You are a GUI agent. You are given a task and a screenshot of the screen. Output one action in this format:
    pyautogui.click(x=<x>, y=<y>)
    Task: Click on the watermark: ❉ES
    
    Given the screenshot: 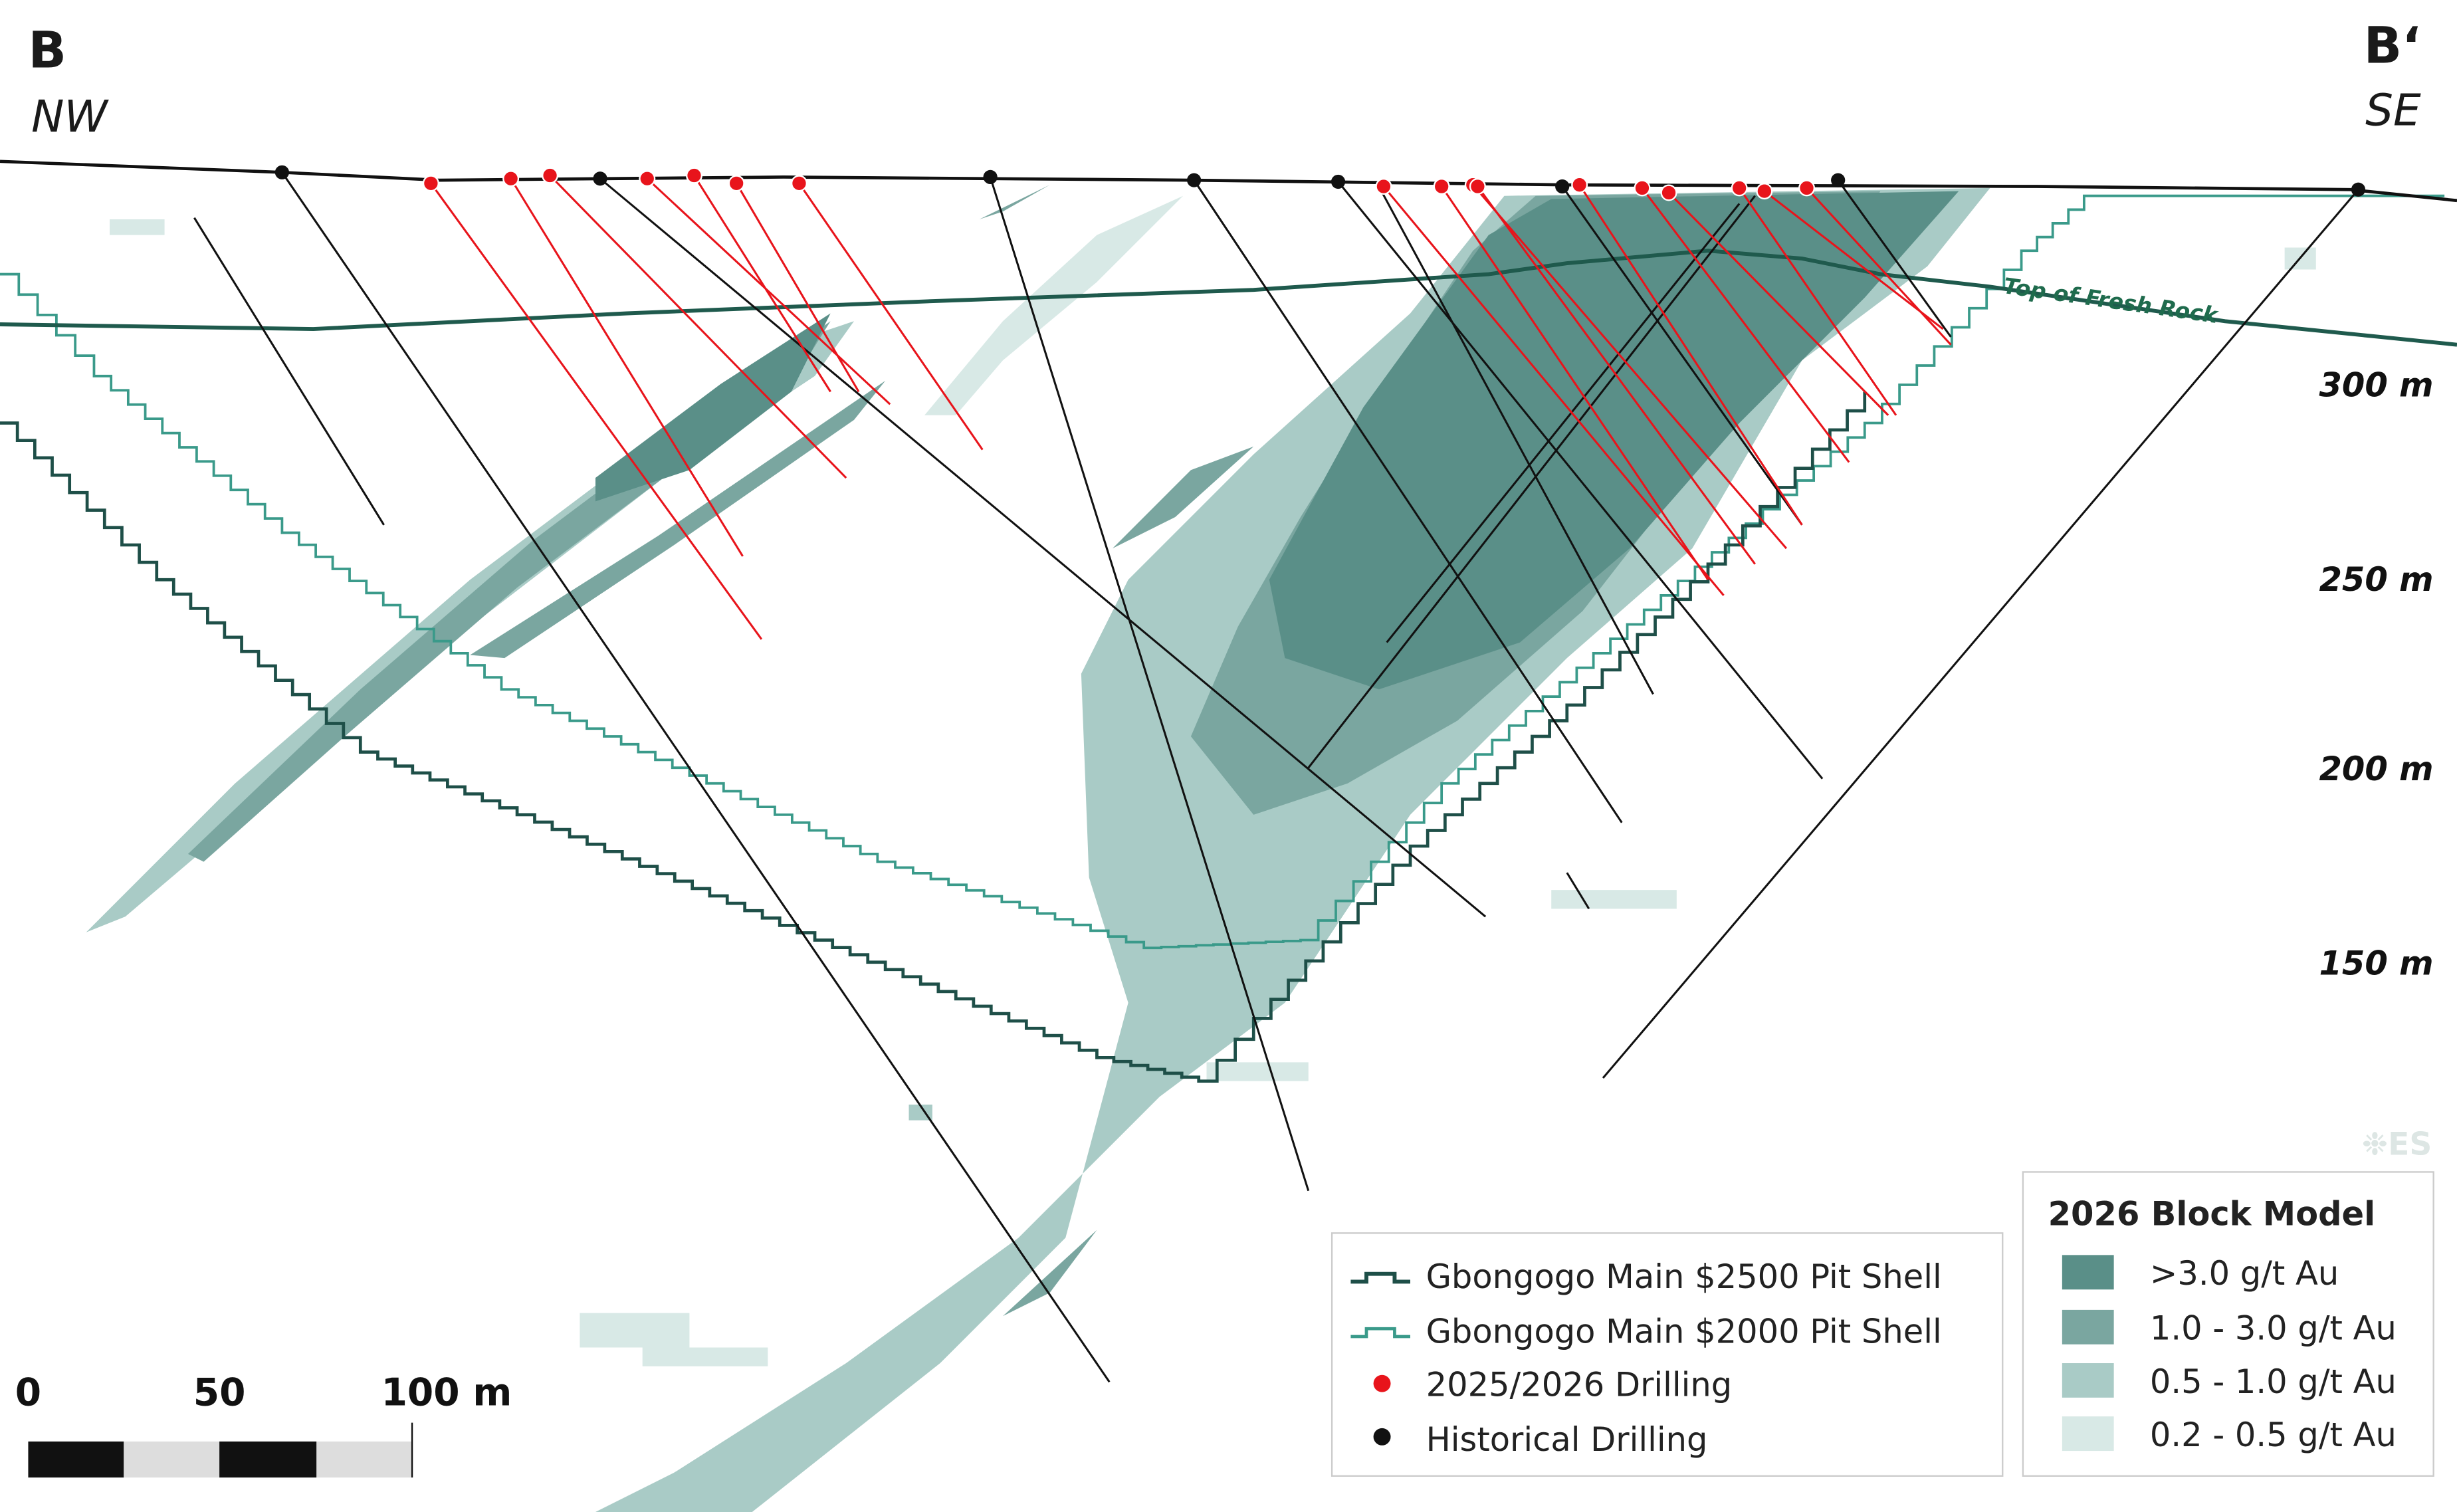 What is the action you would take?
    pyautogui.click(x=2397, y=1144)
    